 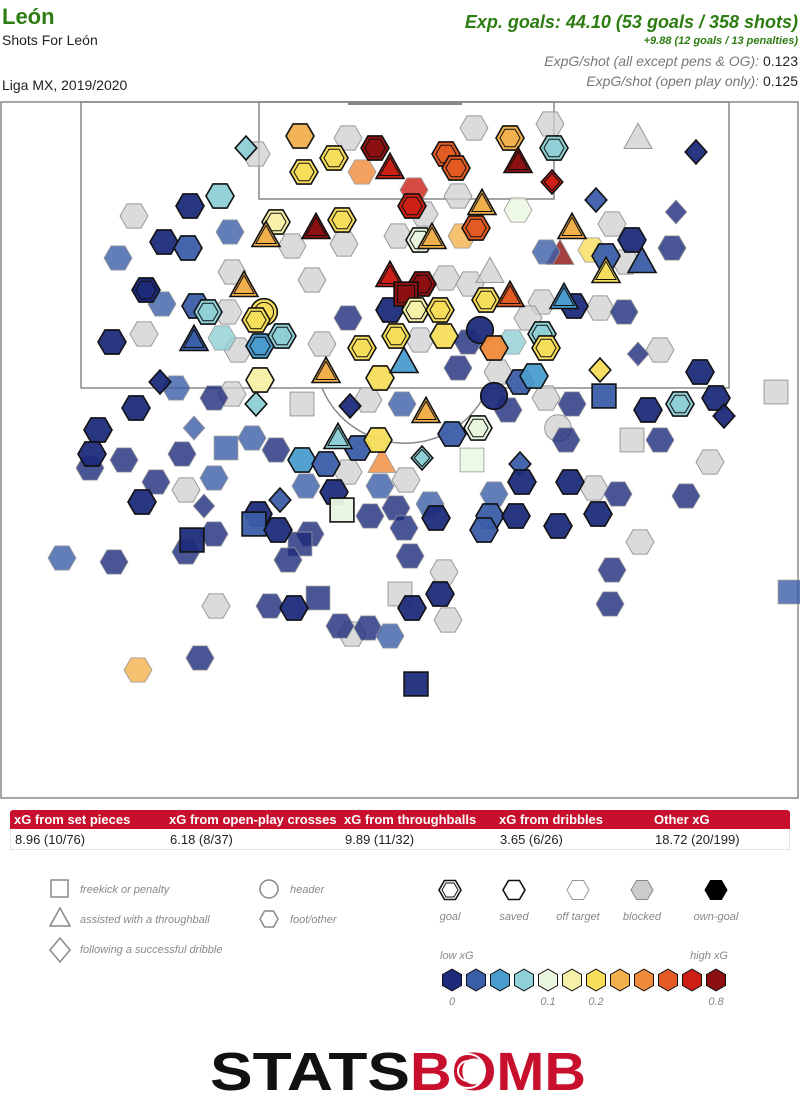 What do you see at coordinates (642, 917) in the screenshot?
I see `legend-blocked: blocked` at bounding box center [642, 917].